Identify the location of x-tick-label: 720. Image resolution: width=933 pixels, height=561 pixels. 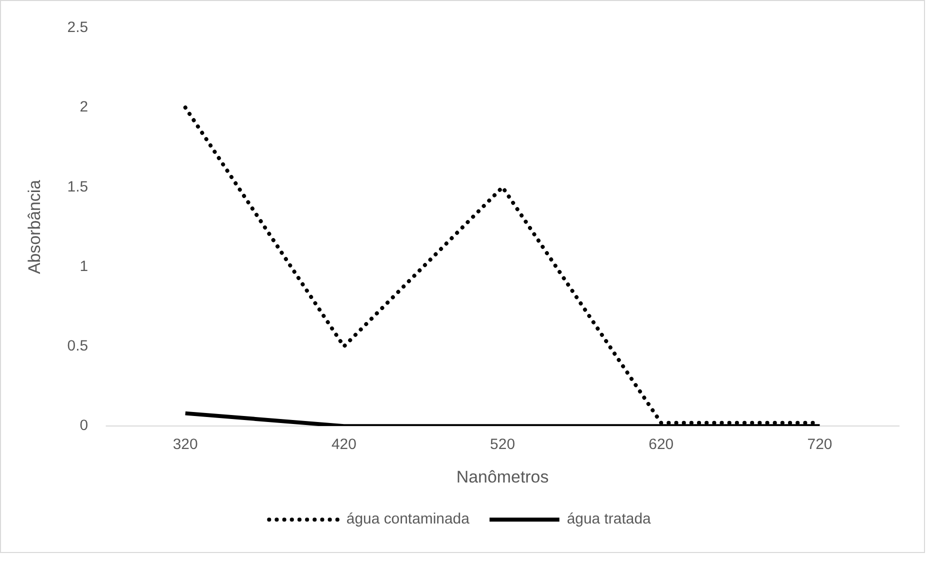
(819, 445).